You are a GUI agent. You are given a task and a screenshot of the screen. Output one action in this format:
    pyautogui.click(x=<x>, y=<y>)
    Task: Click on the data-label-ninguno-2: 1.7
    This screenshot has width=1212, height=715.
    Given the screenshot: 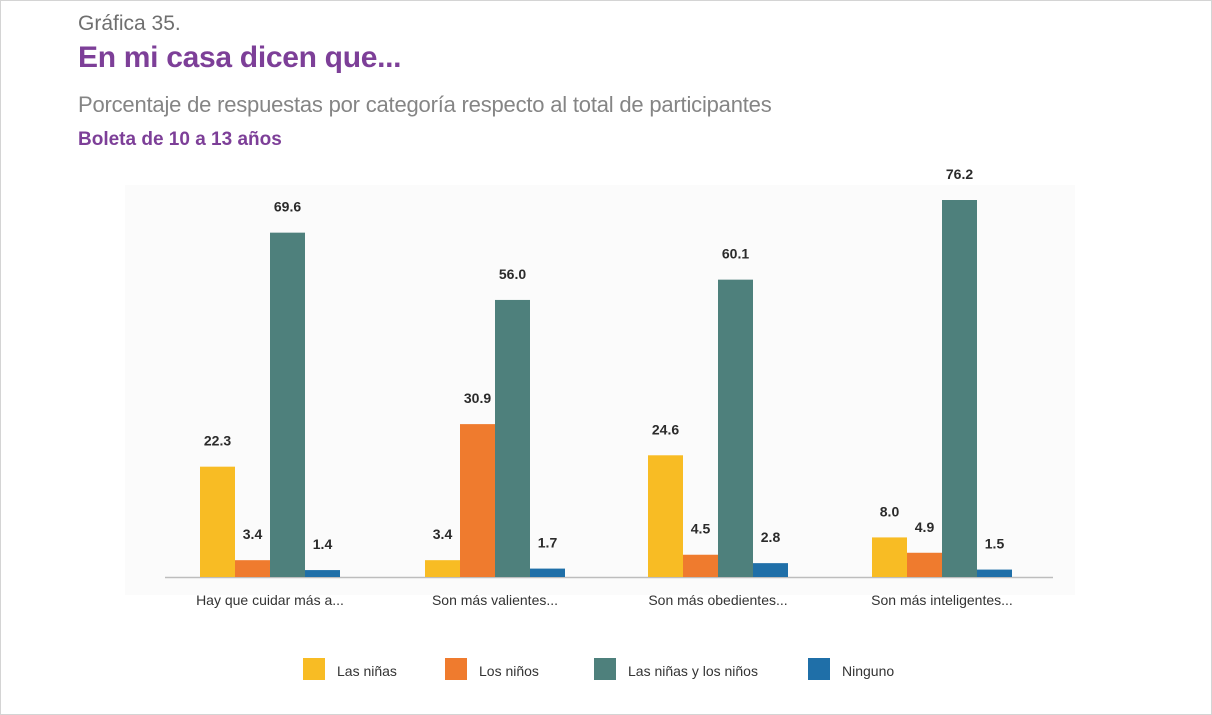 What is the action you would take?
    pyautogui.click(x=548, y=543)
    